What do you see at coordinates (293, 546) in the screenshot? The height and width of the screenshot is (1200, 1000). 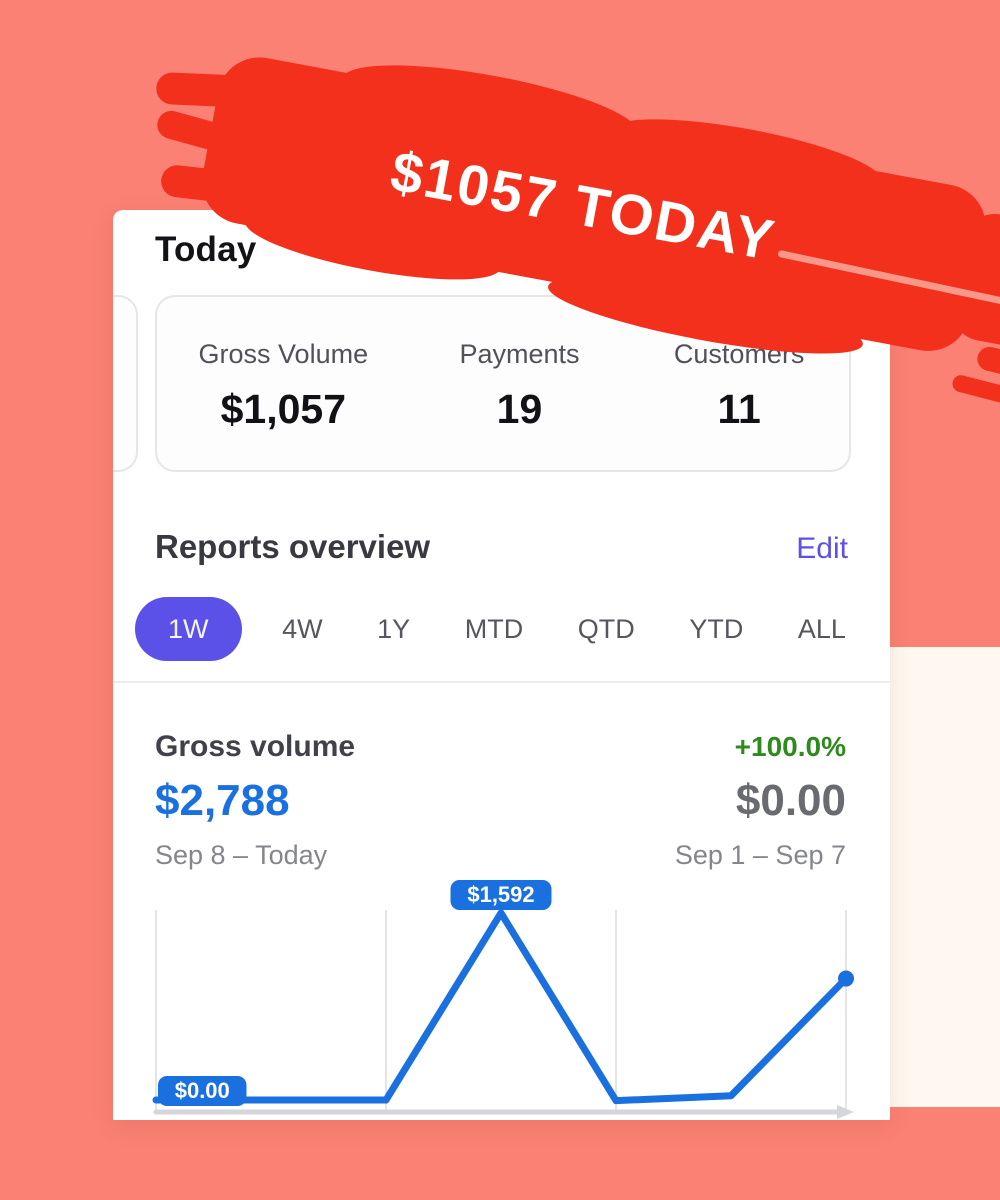 I see `reports-overview-title: Reports overview` at bounding box center [293, 546].